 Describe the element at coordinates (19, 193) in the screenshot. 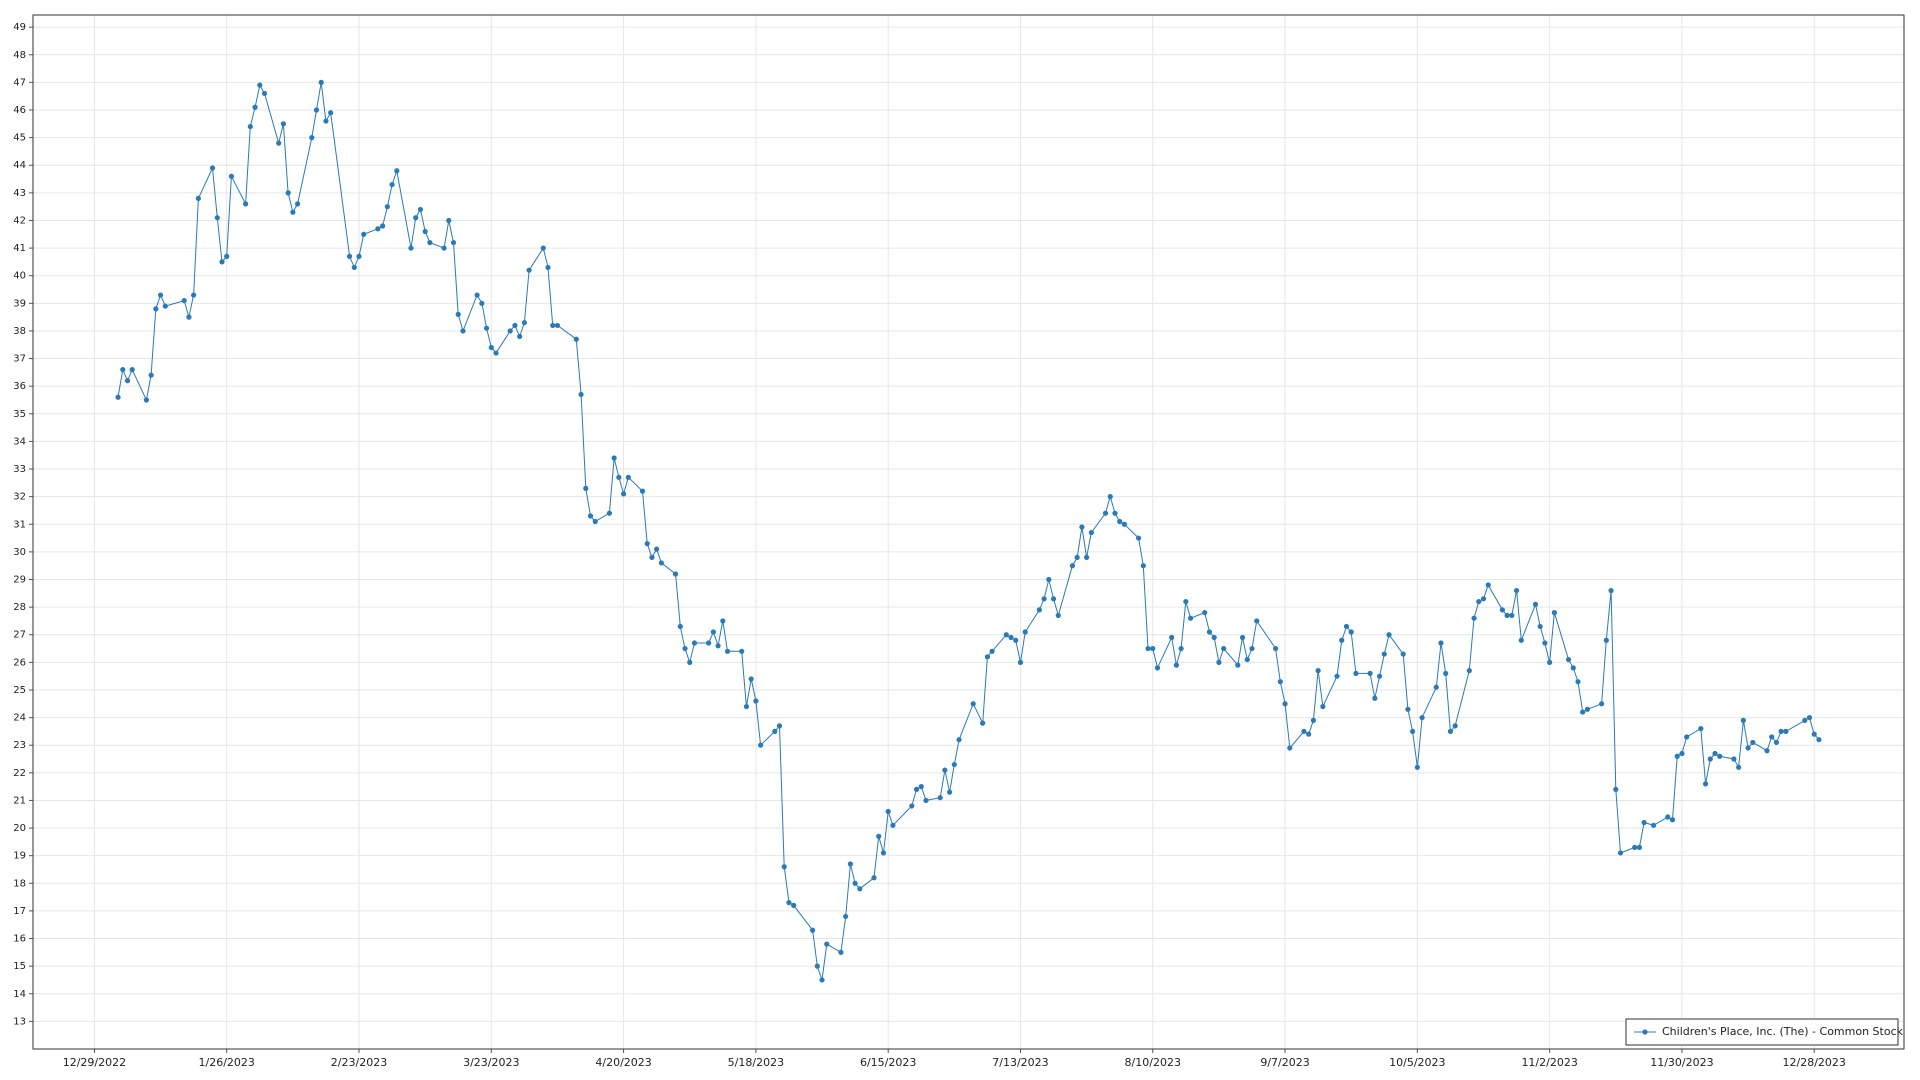

I see `y-tick-label: 43` at that location.